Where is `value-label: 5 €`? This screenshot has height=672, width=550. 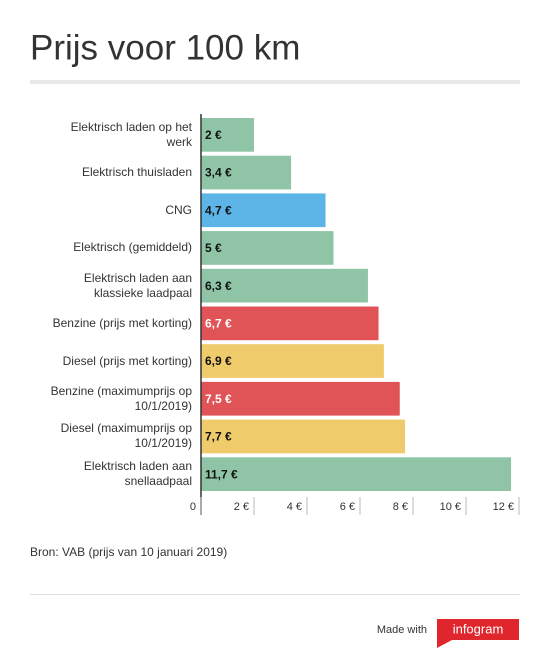 value-label: 5 € is located at coordinates (213, 248).